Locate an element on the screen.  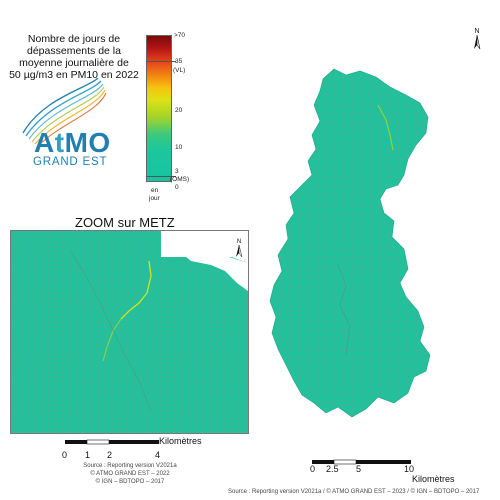
main-scale-bar is located at coordinates (361, 462).